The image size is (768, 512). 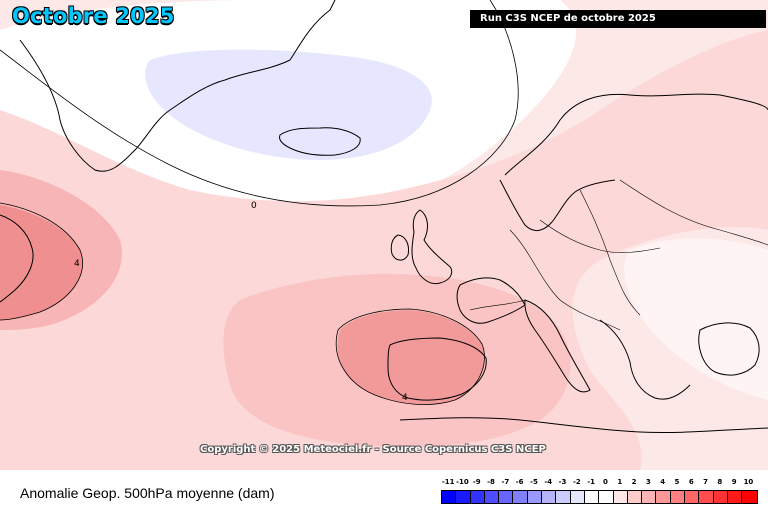 I want to click on france-coast, so click(x=491, y=300).